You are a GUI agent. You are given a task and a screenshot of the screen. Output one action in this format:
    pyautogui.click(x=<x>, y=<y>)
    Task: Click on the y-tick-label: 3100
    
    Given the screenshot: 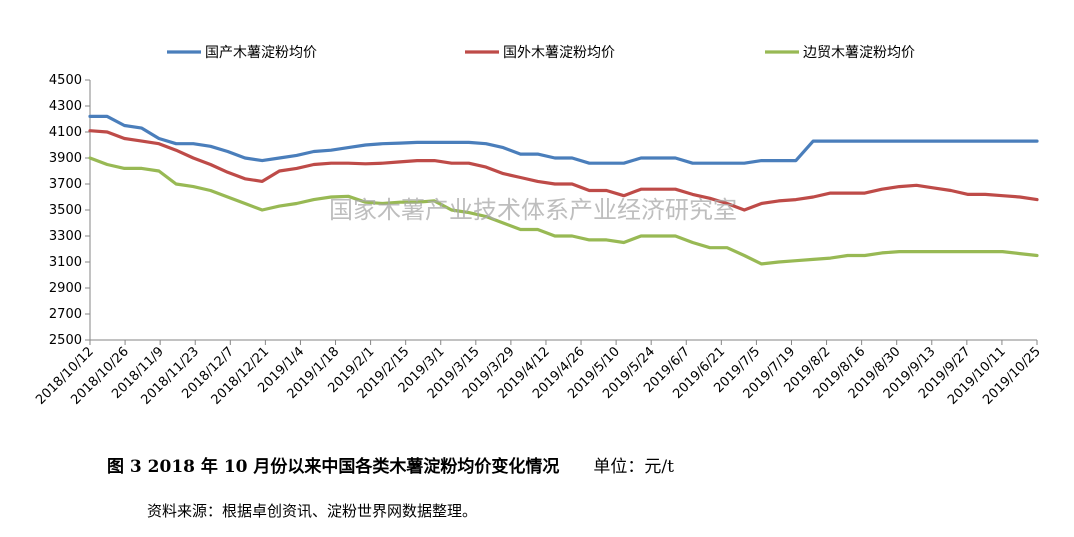 What is the action you would take?
    pyautogui.click(x=65, y=262)
    